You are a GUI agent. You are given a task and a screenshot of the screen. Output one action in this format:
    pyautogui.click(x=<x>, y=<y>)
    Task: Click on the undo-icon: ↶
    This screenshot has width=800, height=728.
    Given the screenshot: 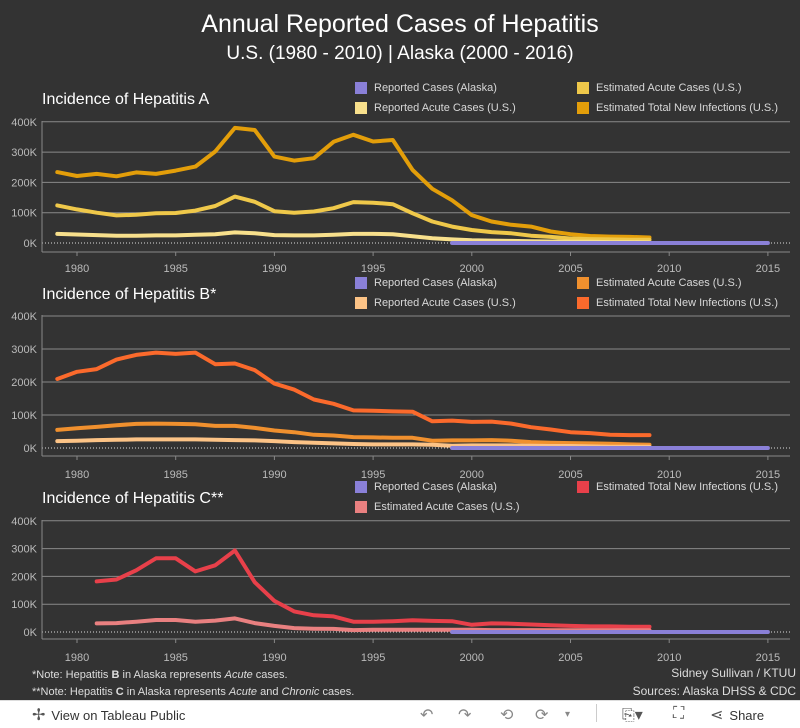 What is the action you would take?
    pyautogui.click(x=427, y=715)
    